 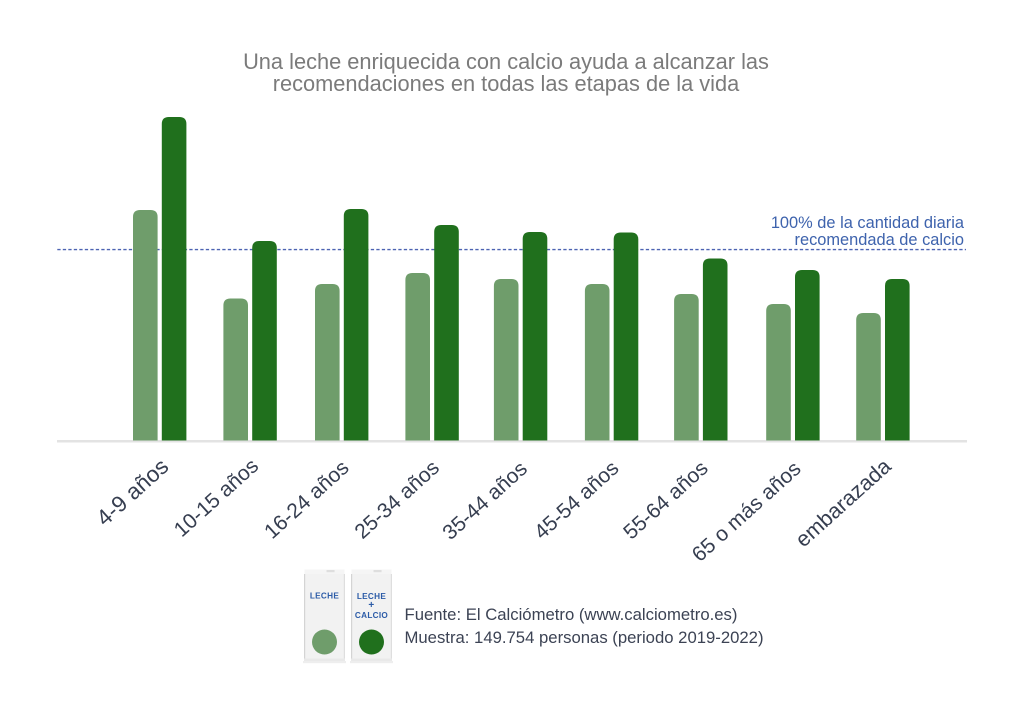 I want to click on svg-text: embarazada, so click(x=843, y=503).